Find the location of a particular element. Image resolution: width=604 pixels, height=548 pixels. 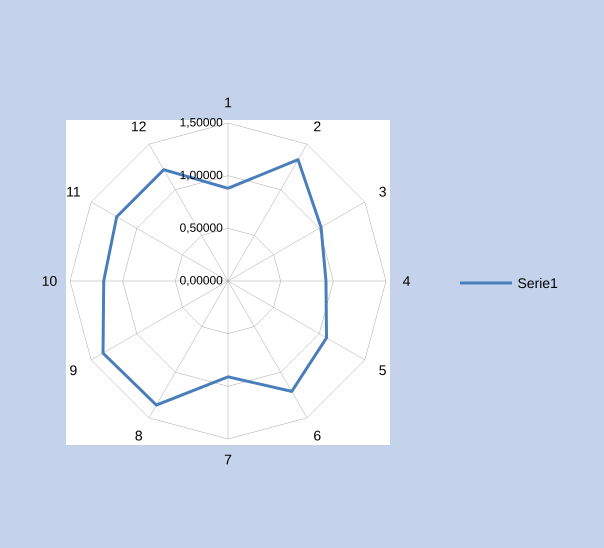

spoke-label: 2 is located at coordinates (317, 126).